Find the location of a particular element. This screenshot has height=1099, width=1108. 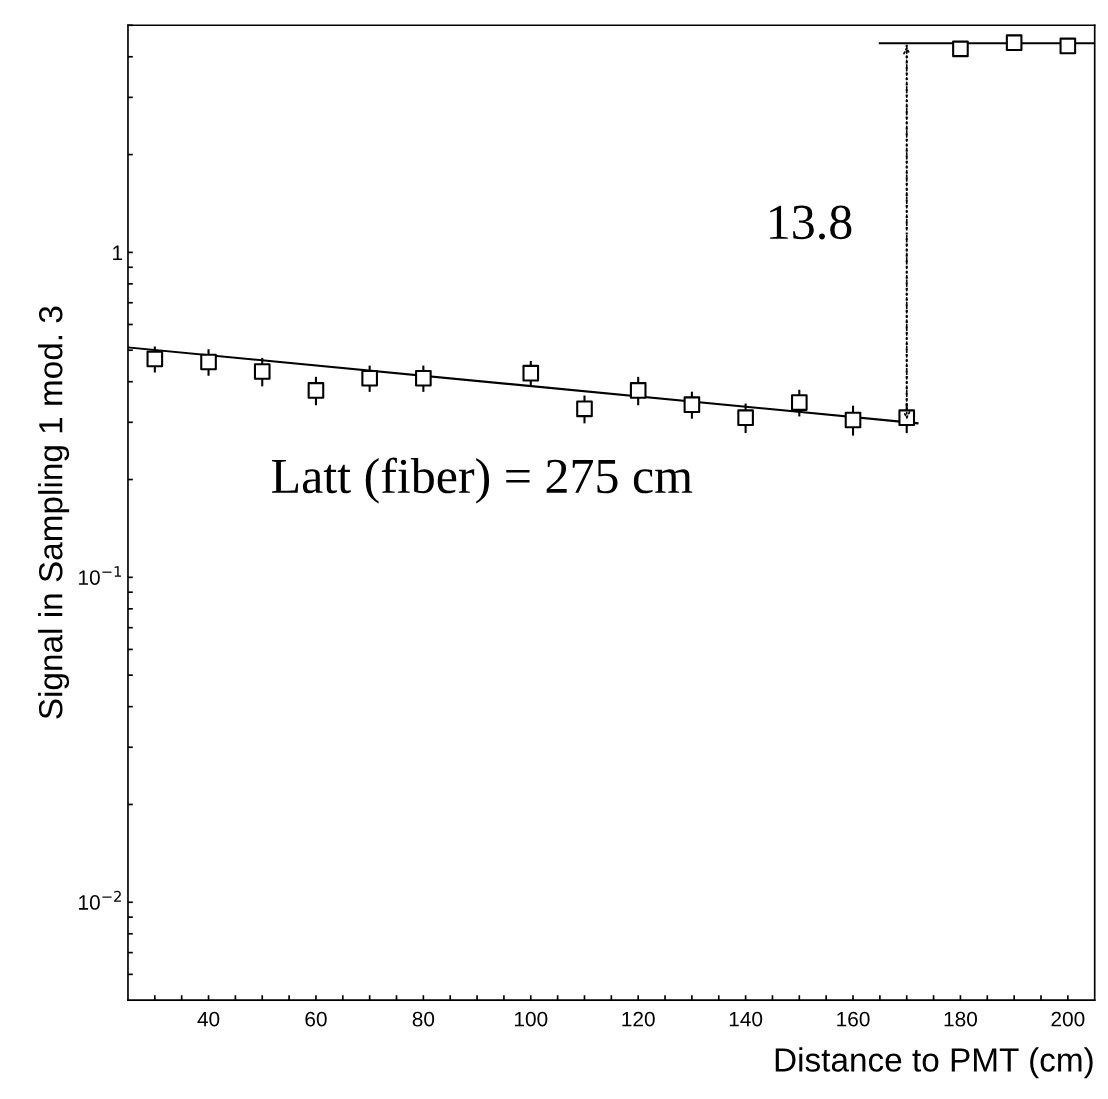

annotation: Latt (fiber) = 275 cm is located at coordinates (482, 480).